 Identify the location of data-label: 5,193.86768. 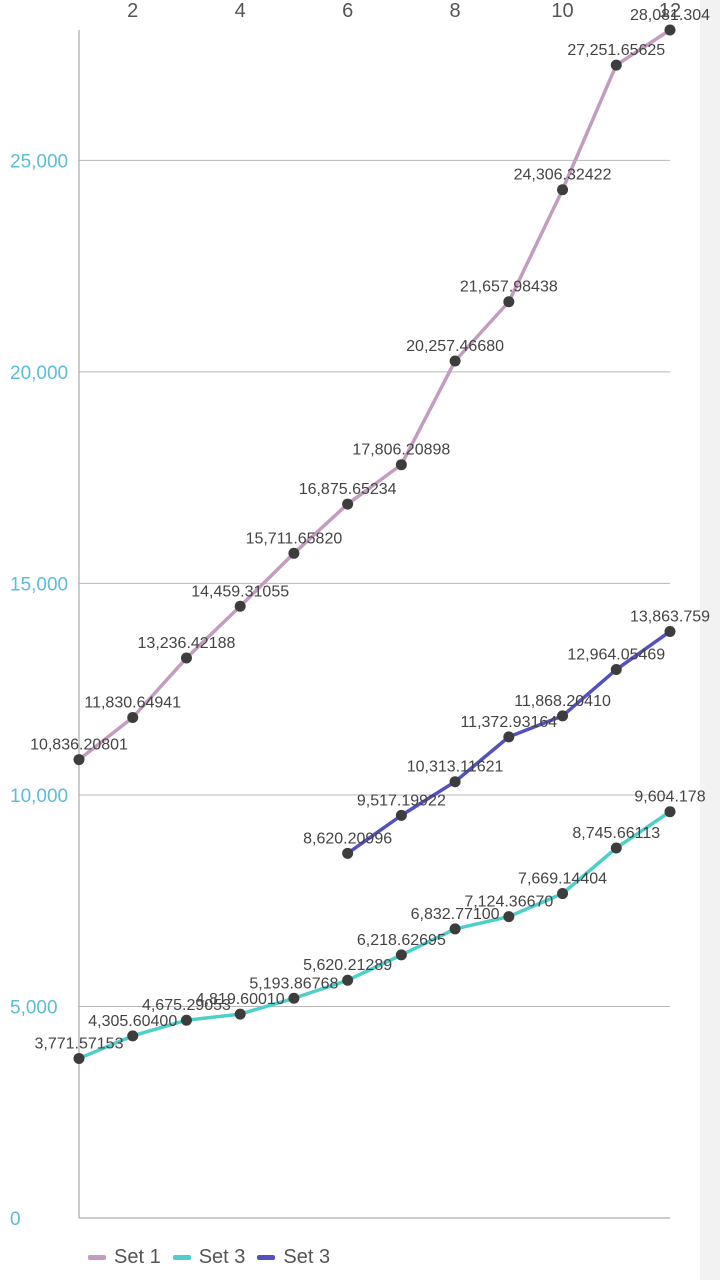
(293, 983).